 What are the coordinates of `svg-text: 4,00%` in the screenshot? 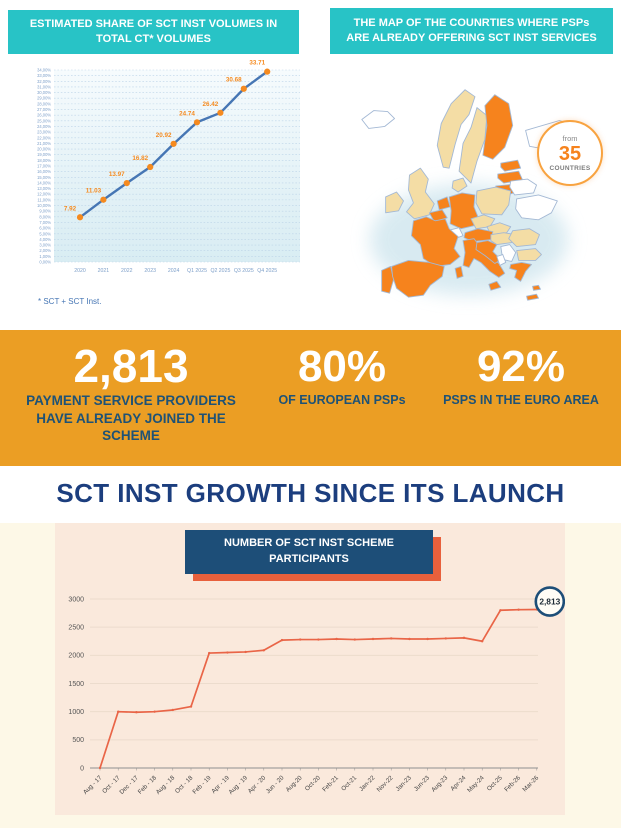 It's located at (45, 239).